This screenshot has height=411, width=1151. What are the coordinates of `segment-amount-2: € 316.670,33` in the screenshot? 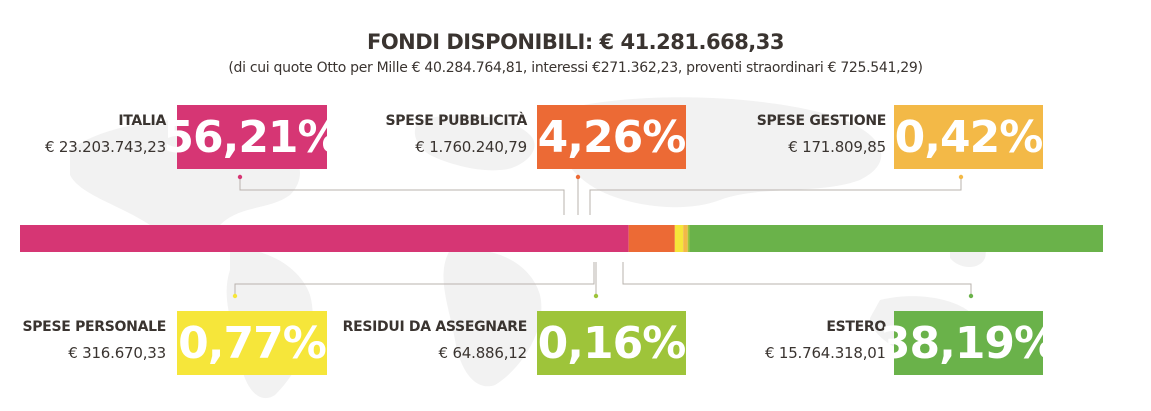 It's located at (117, 353).